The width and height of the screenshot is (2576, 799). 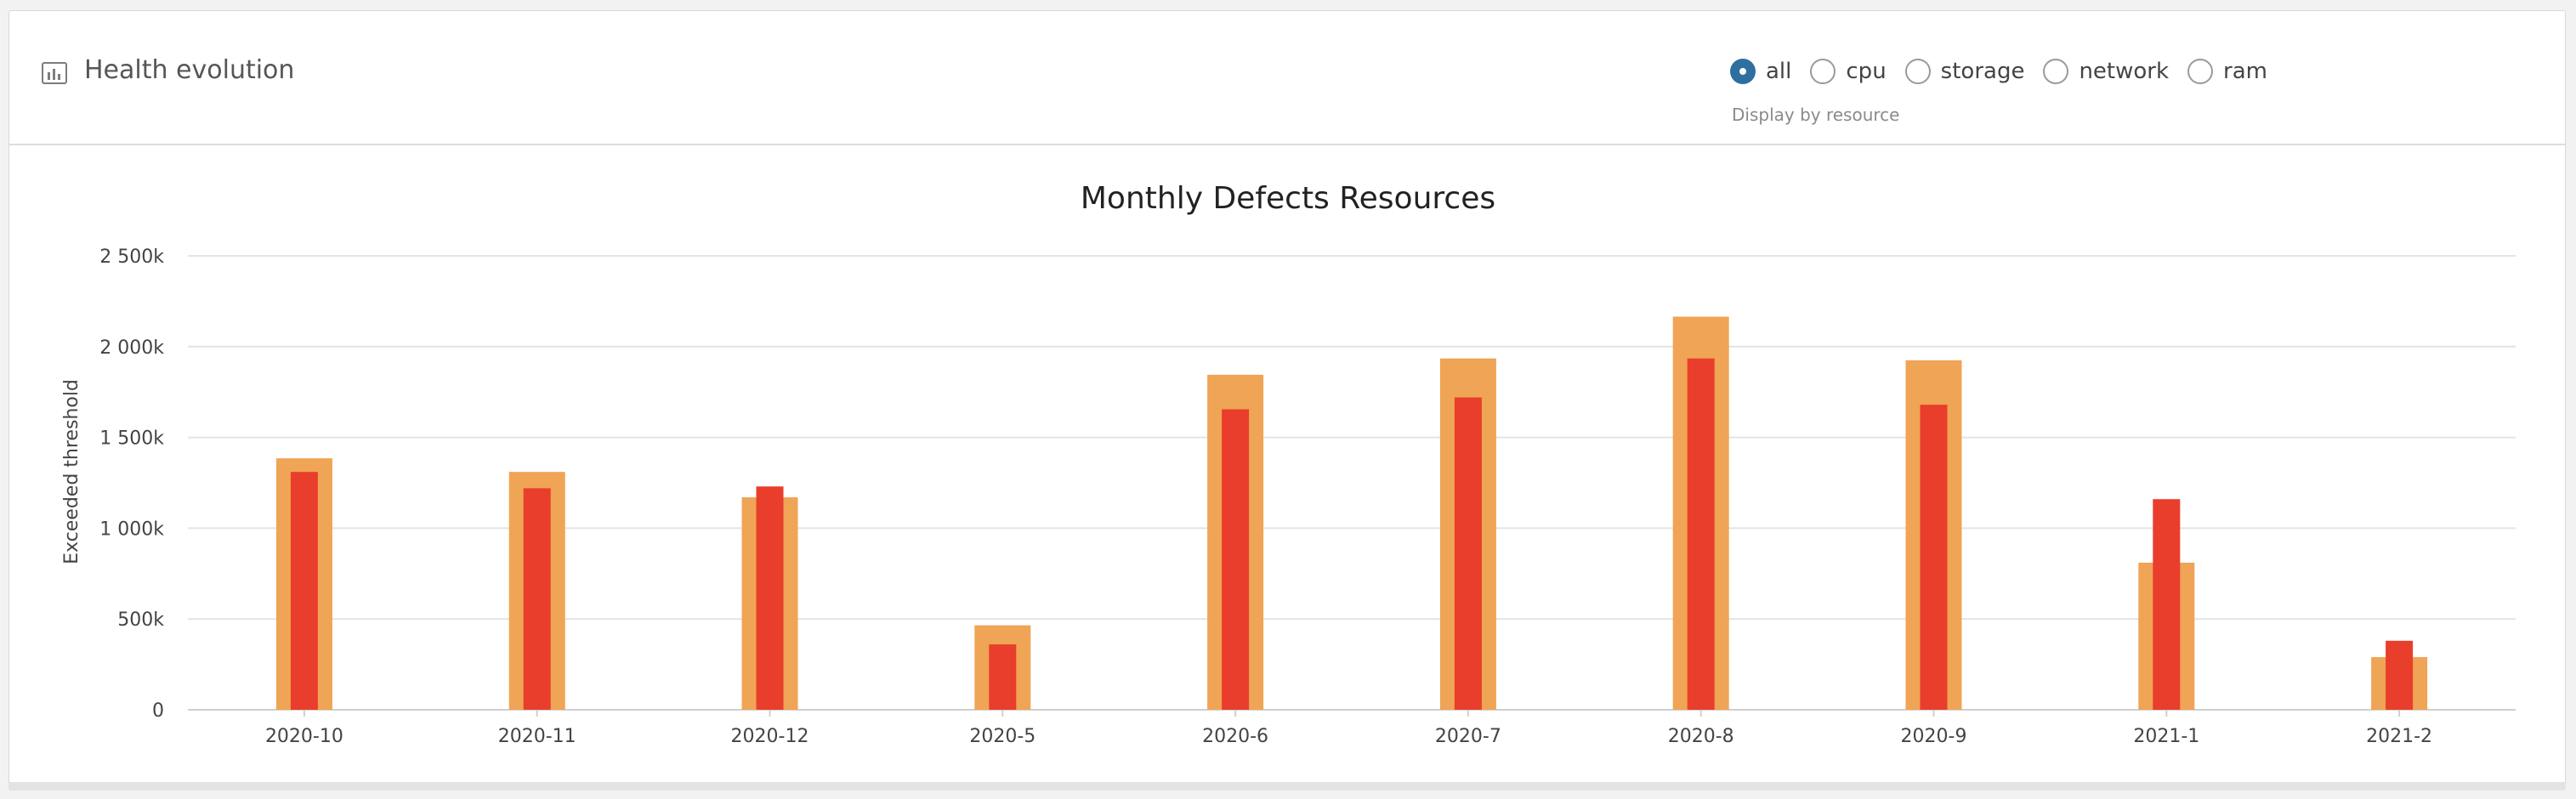 What do you see at coordinates (1468, 736) in the screenshot?
I see `x-tick-label: 2020-7` at bounding box center [1468, 736].